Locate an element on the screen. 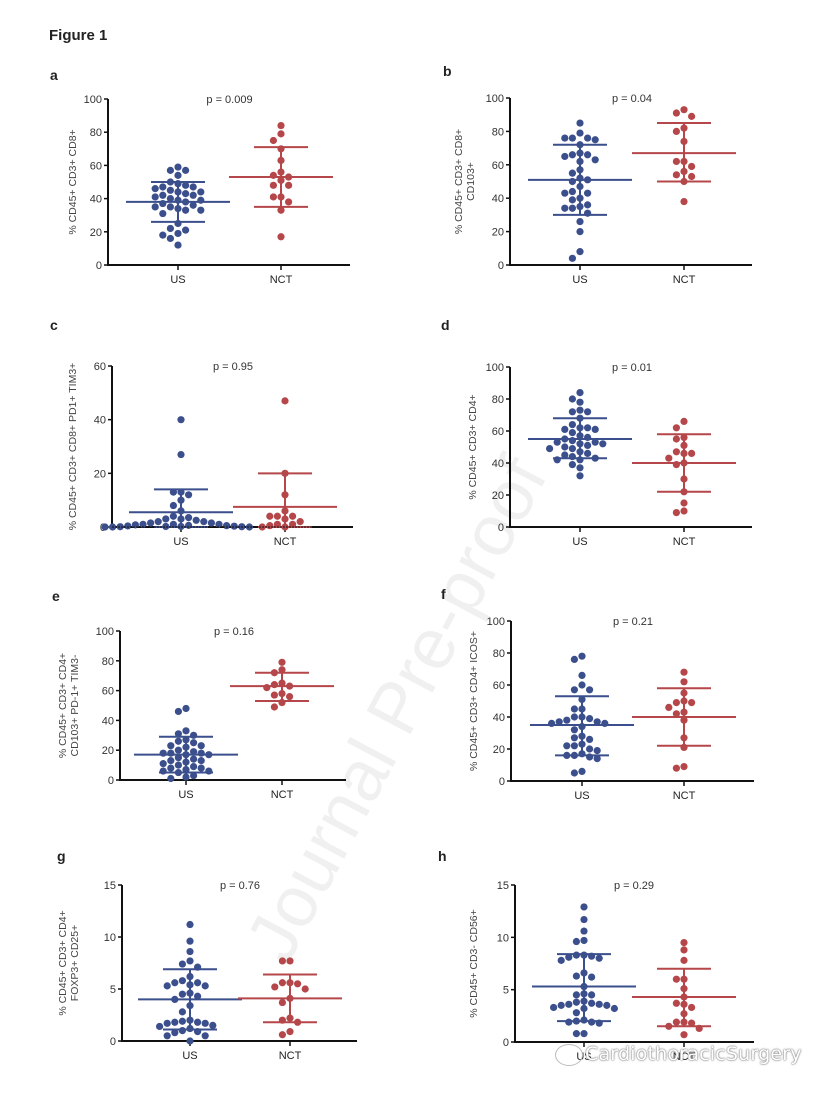 Image resolution: width=828 pixels, height=1095 pixels. panel-a-y-tick-label: 80 is located at coordinates (96, 133).